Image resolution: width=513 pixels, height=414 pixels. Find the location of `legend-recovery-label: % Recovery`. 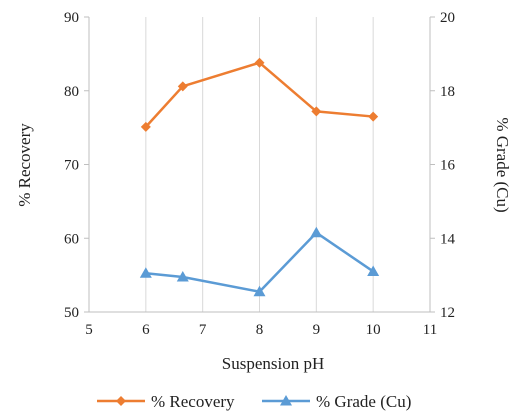

legend-recovery-label: % Recovery is located at coordinates (193, 401).